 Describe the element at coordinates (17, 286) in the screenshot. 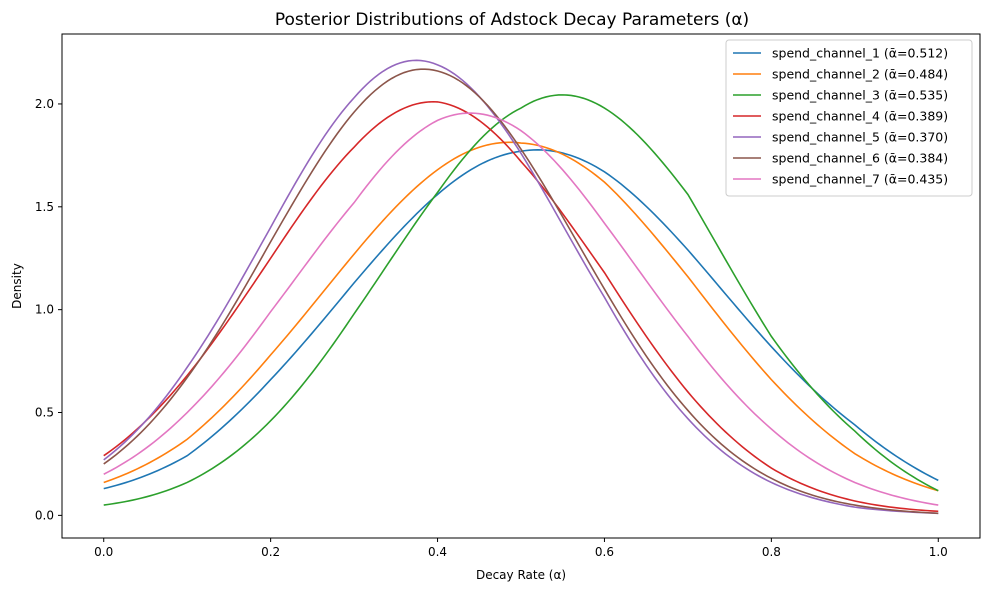

I see `y-axis-label: Density` at that location.